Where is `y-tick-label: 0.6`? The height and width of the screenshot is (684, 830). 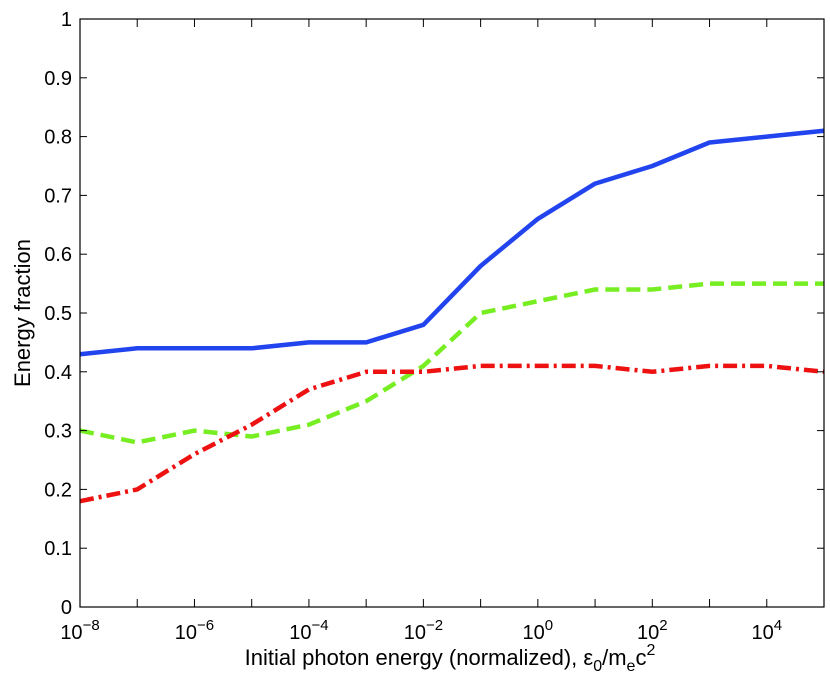
y-tick-label: 0.6 is located at coordinates (58, 255).